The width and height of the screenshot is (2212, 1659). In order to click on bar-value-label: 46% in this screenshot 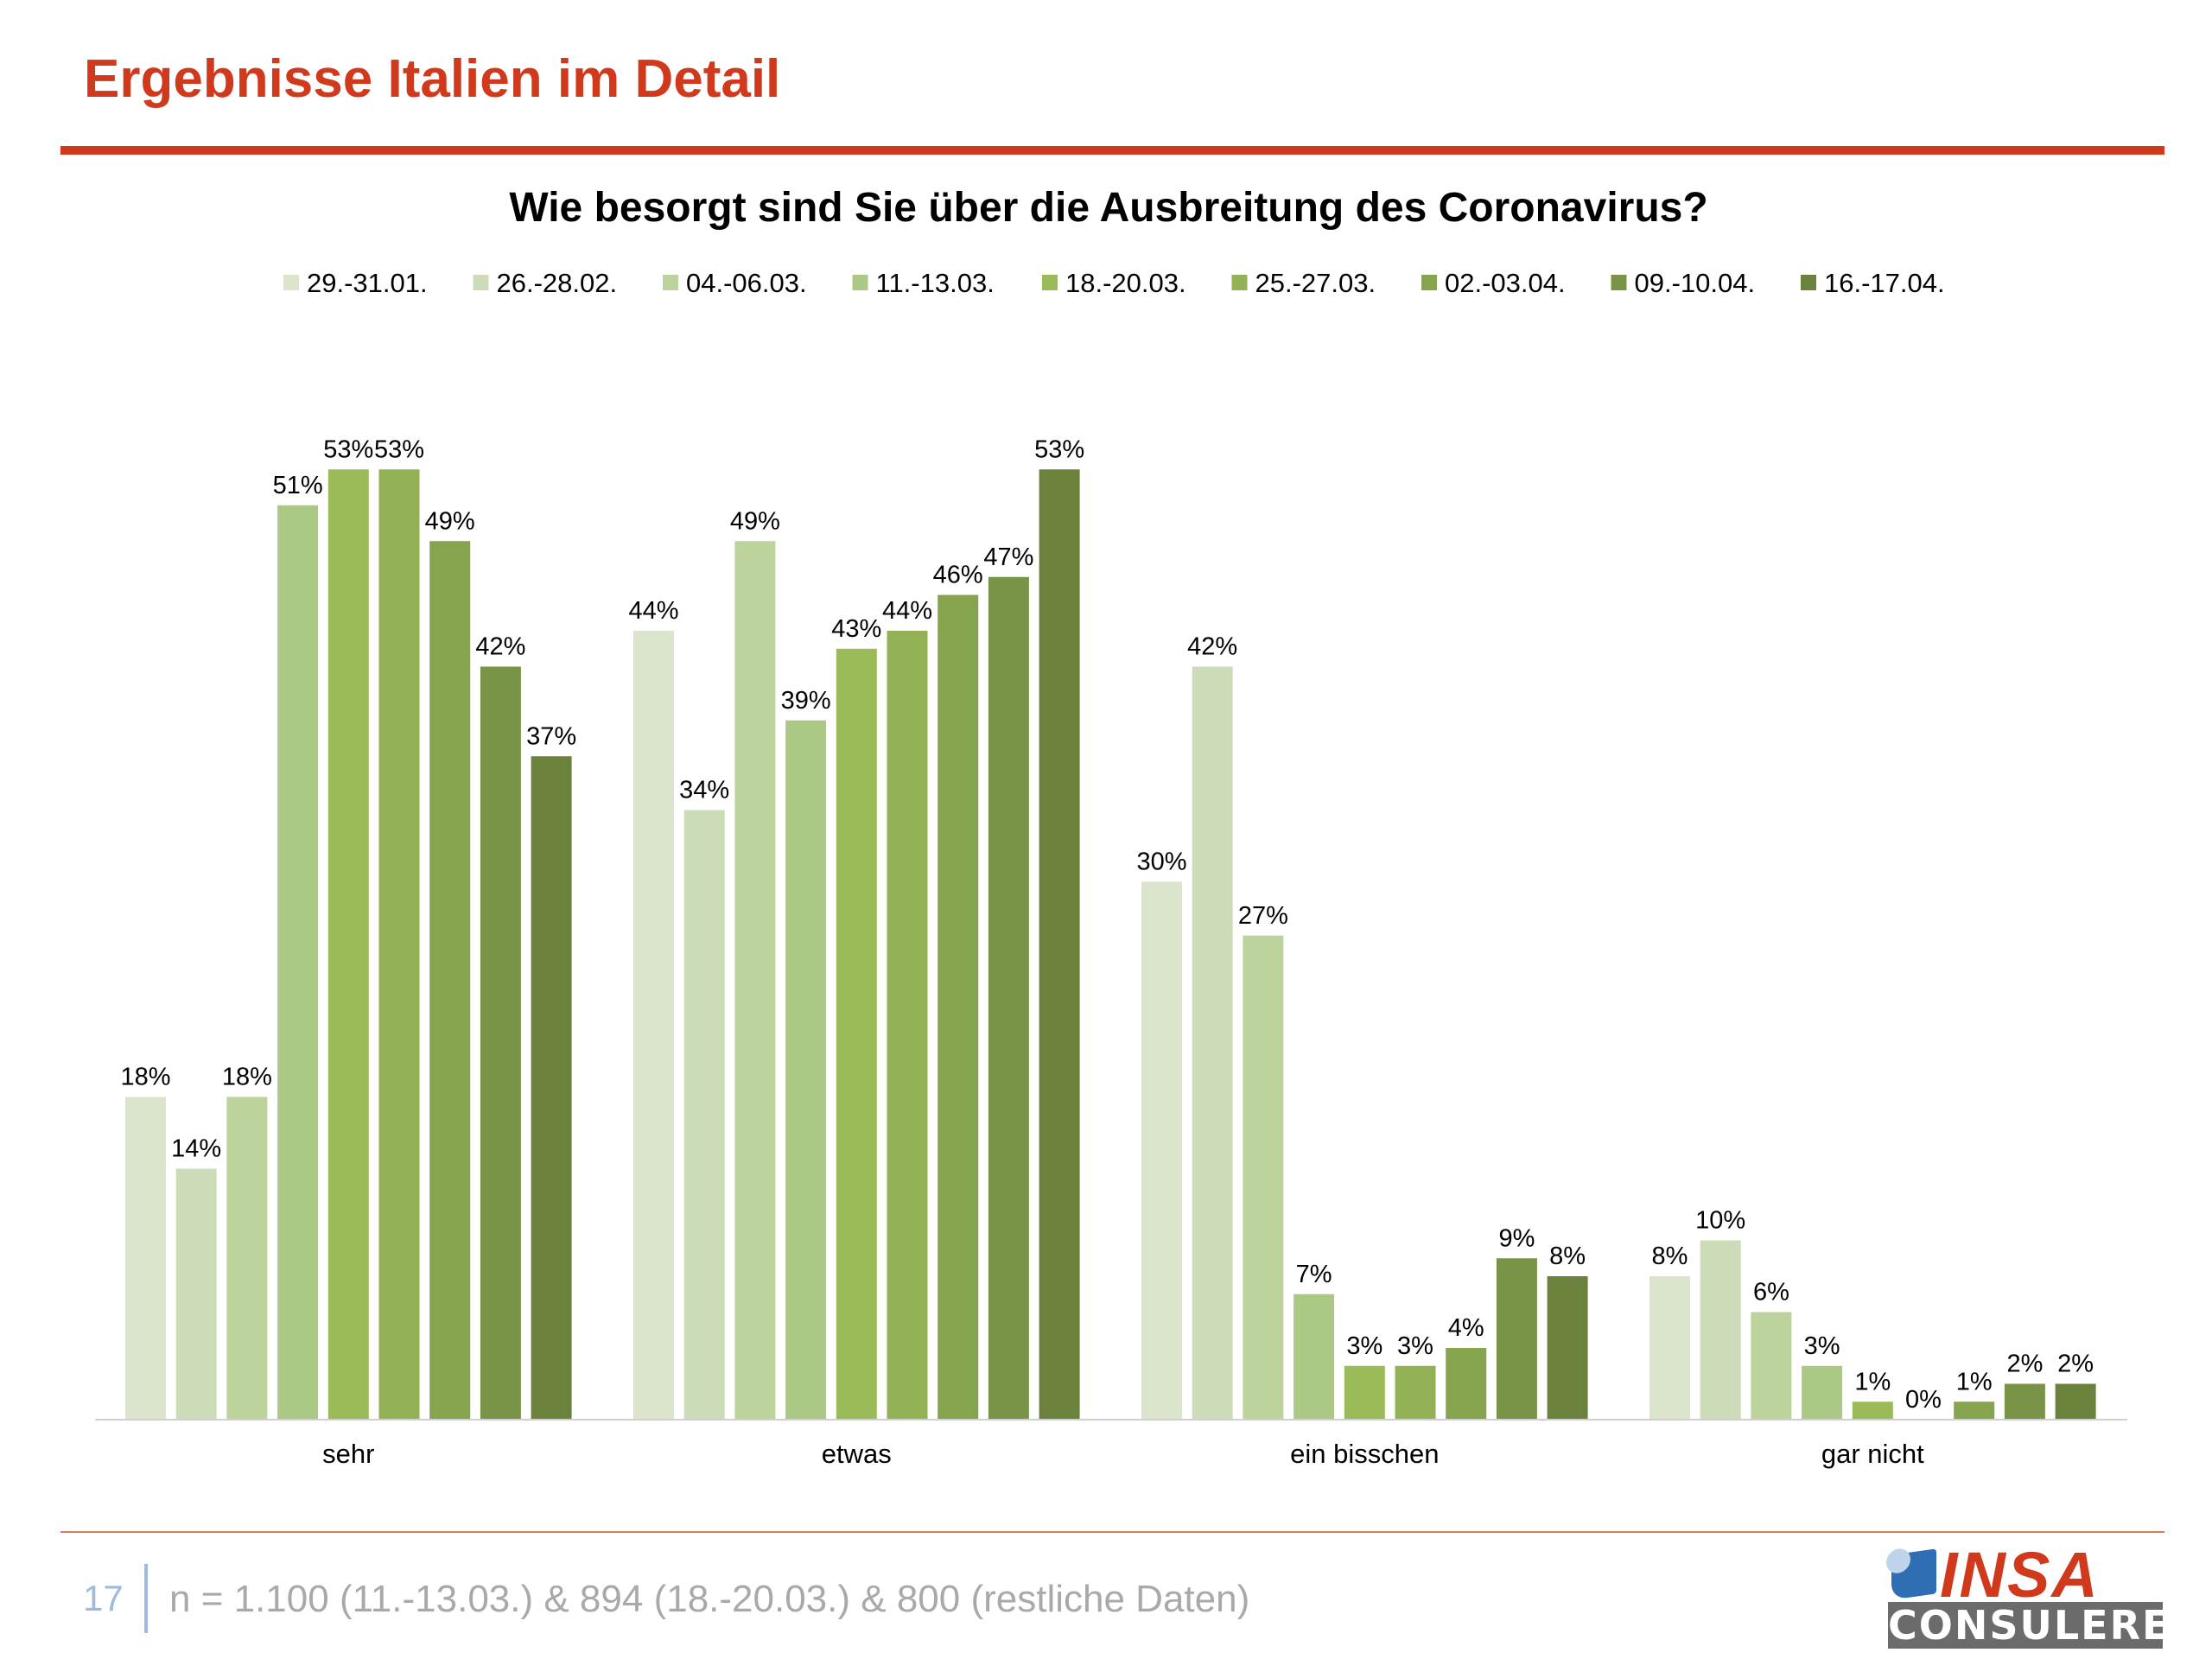, I will do `click(958, 575)`.